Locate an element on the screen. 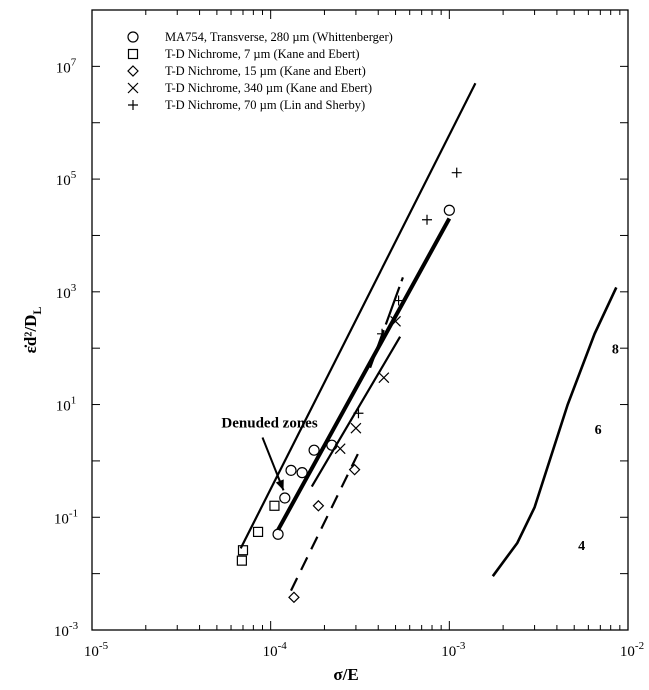 This screenshot has width=649, height=690. y-tick-label: 10⁻¹ is located at coordinates (66, 517).